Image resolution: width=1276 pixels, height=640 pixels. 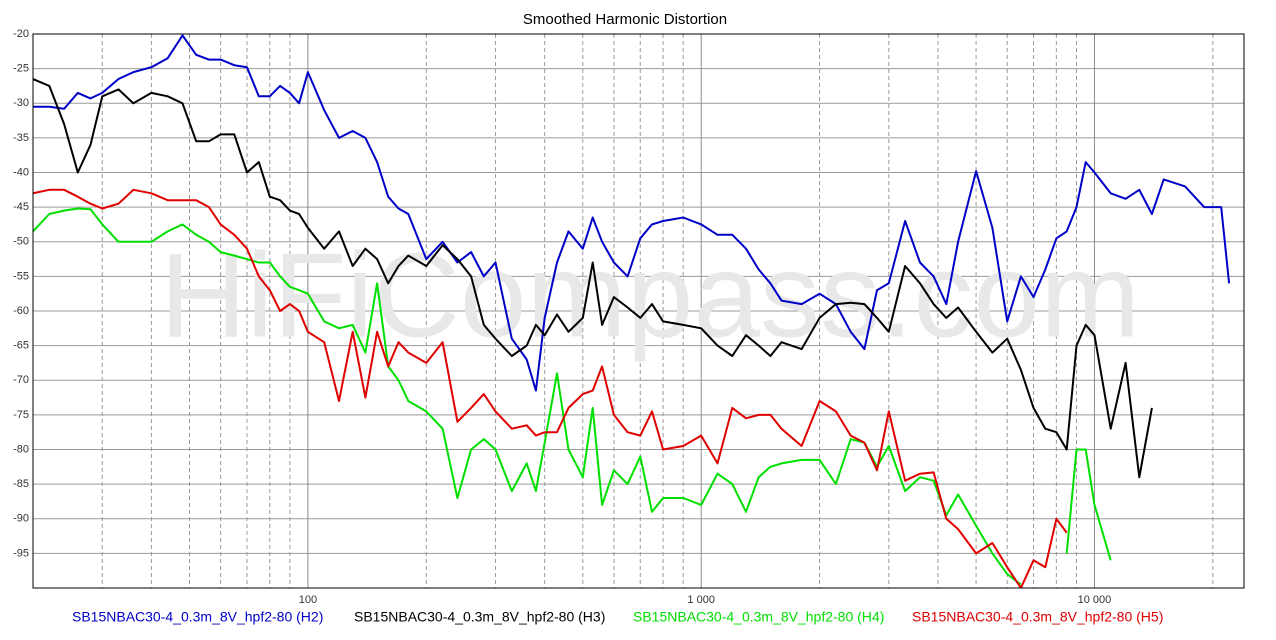 What do you see at coordinates (21, 519) in the screenshot?
I see `y-tick-label: -90` at bounding box center [21, 519].